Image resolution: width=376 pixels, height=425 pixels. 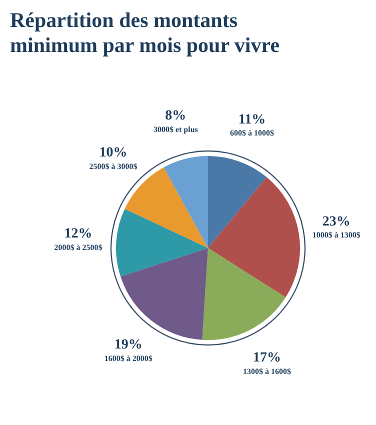 I want to click on data-label: 17%, so click(x=267, y=358).